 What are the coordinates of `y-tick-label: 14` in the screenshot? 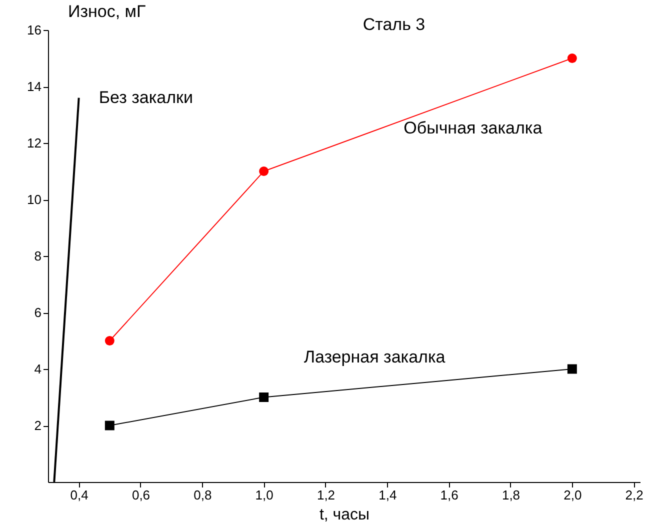 It's located at (34, 86).